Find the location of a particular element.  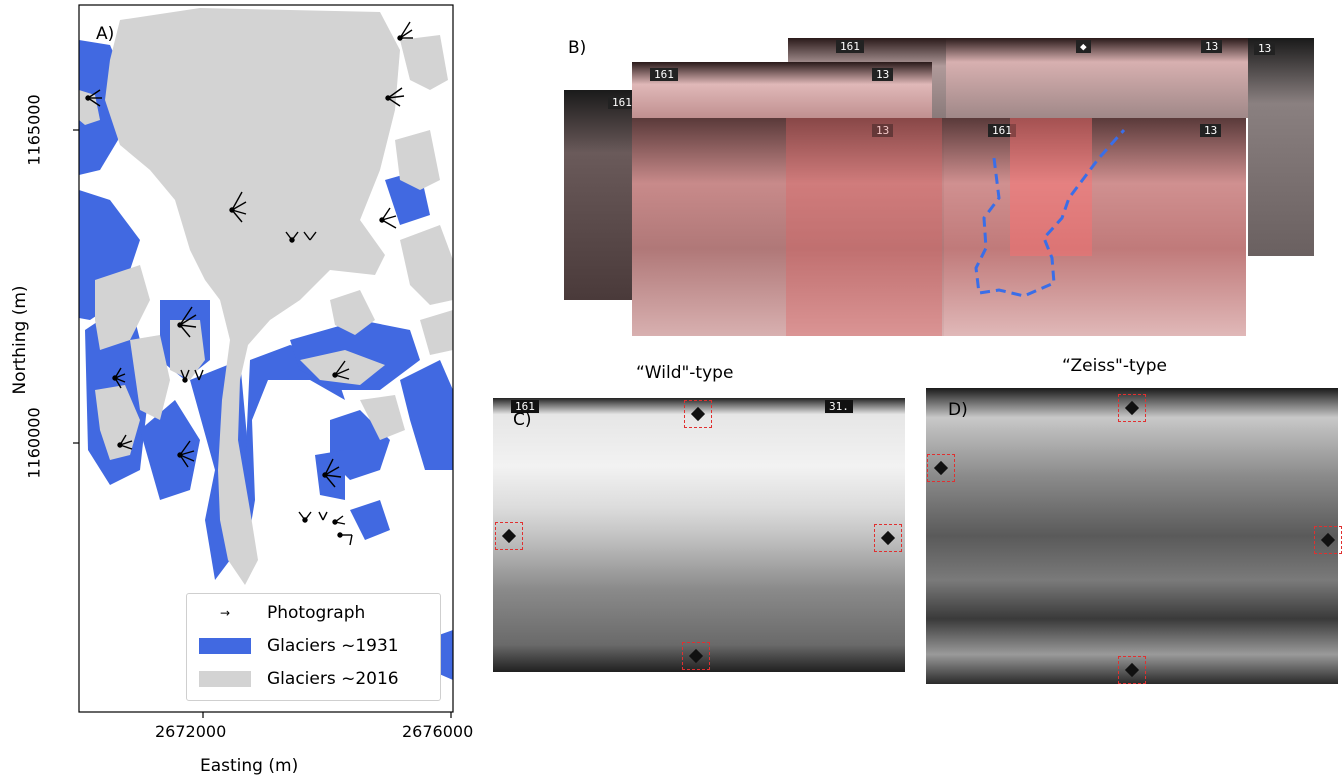

y-axis-title: Northing (m) is located at coordinates (20, 340).